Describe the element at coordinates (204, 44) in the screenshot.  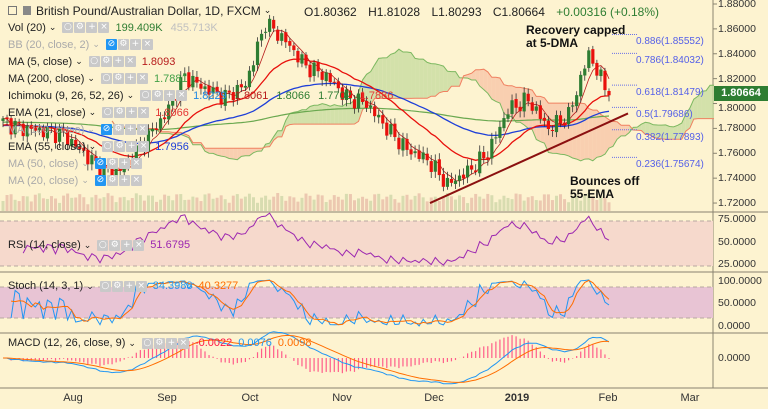
I see `legend-row: BB (20, close, 2) ⌄ ⊘ ⚙ + ×` at that location.